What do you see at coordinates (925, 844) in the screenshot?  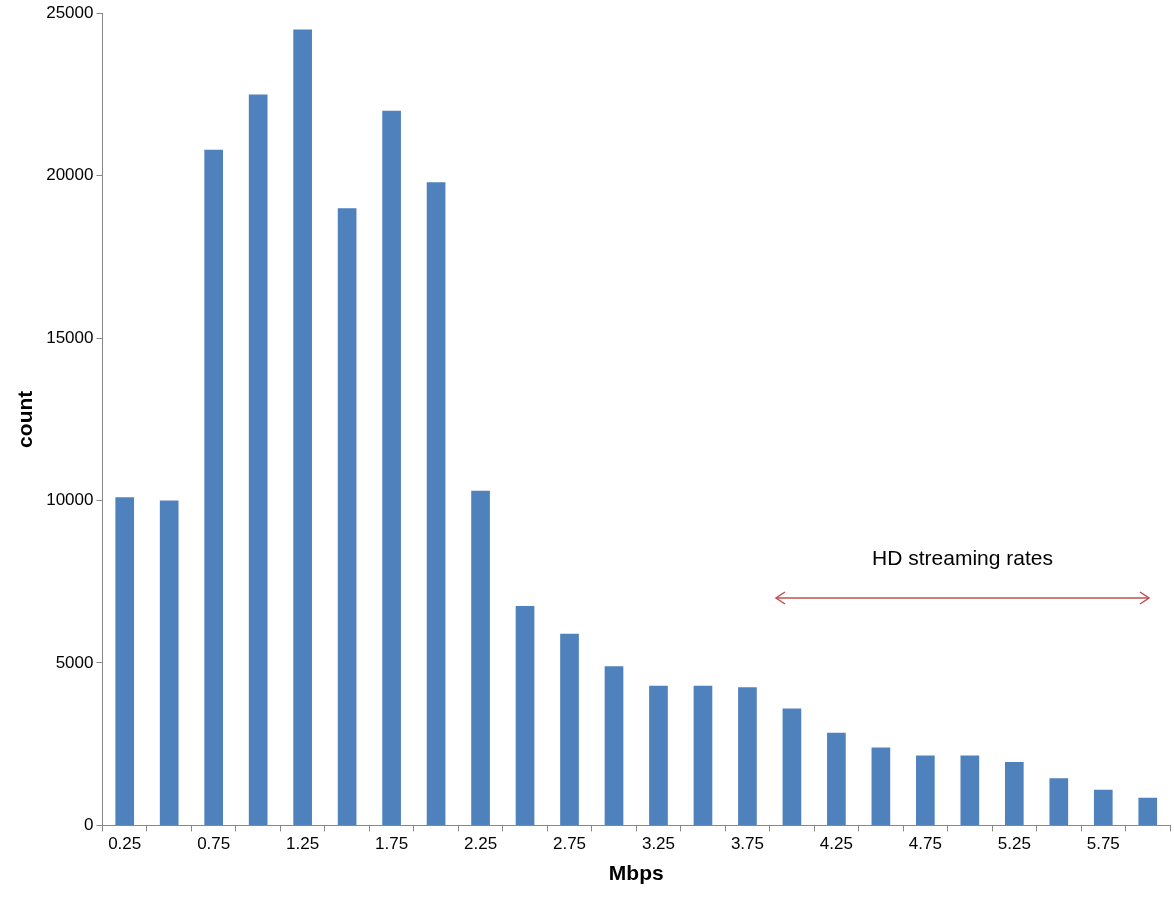 I see `x-tick-label: 4.75` at bounding box center [925, 844].